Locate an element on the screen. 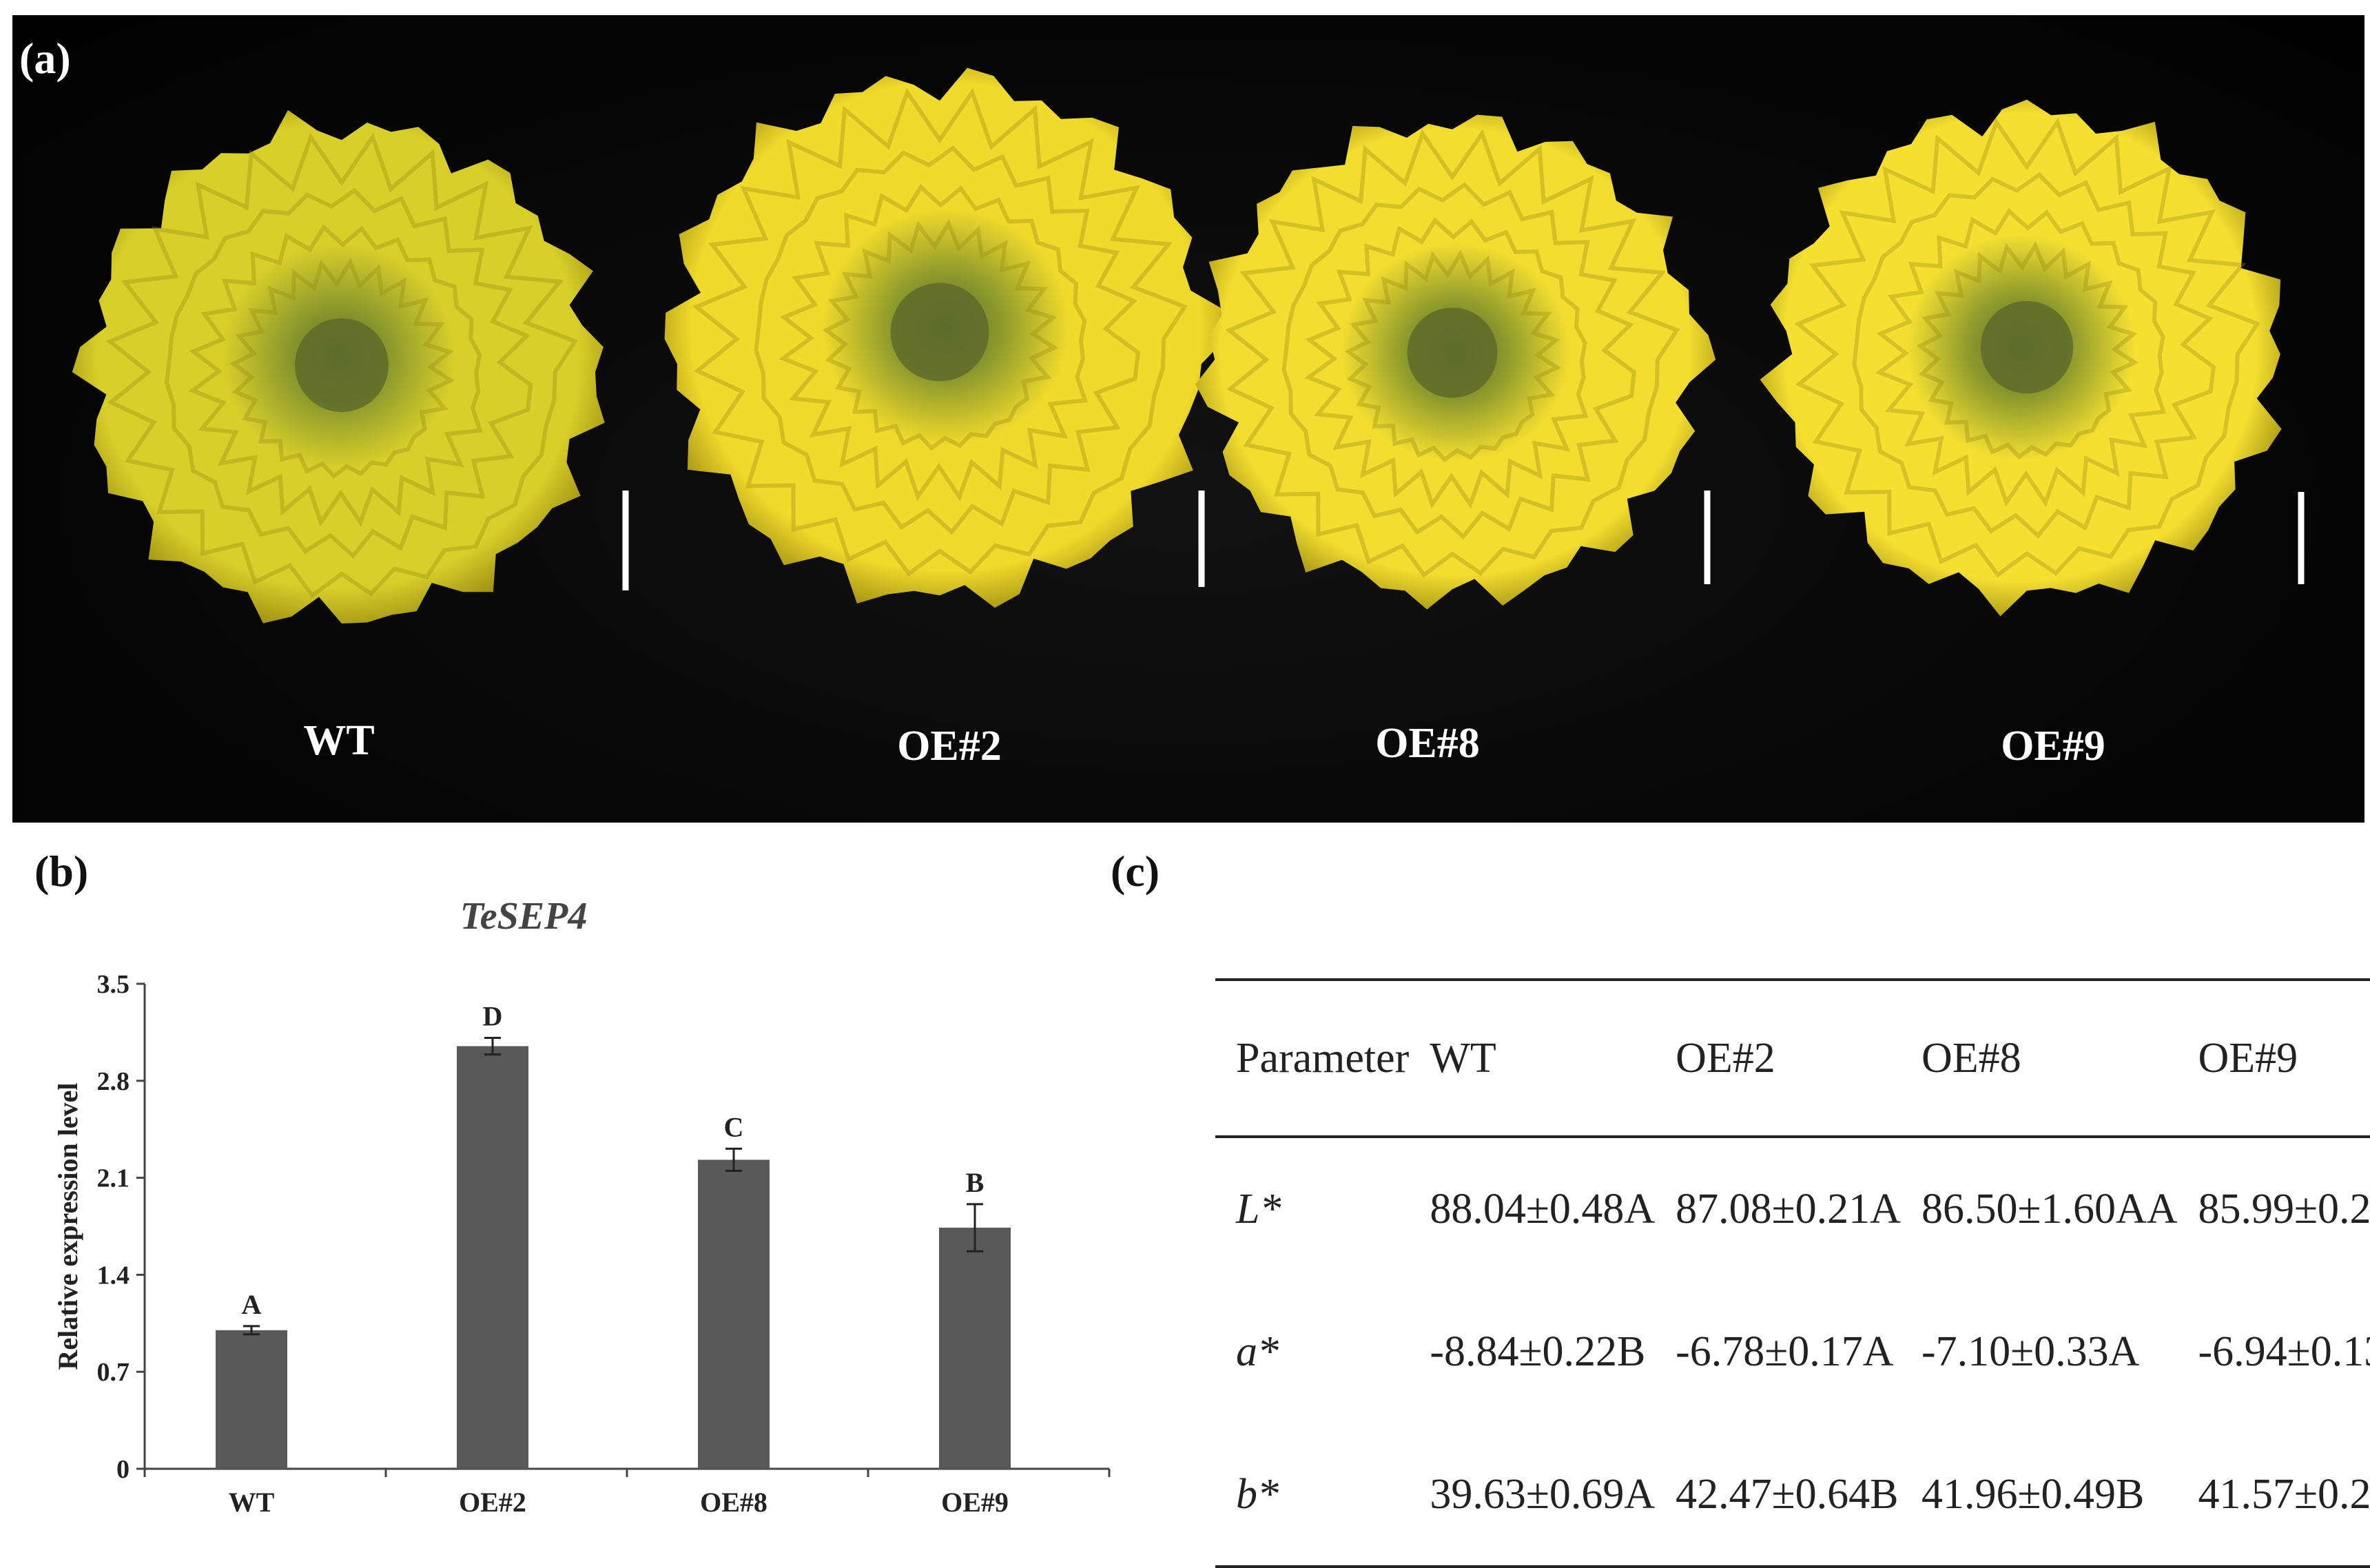 The image size is (2370, 1568). value-cell: 41.57±0.25B is located at coordinates (2284, 1494).